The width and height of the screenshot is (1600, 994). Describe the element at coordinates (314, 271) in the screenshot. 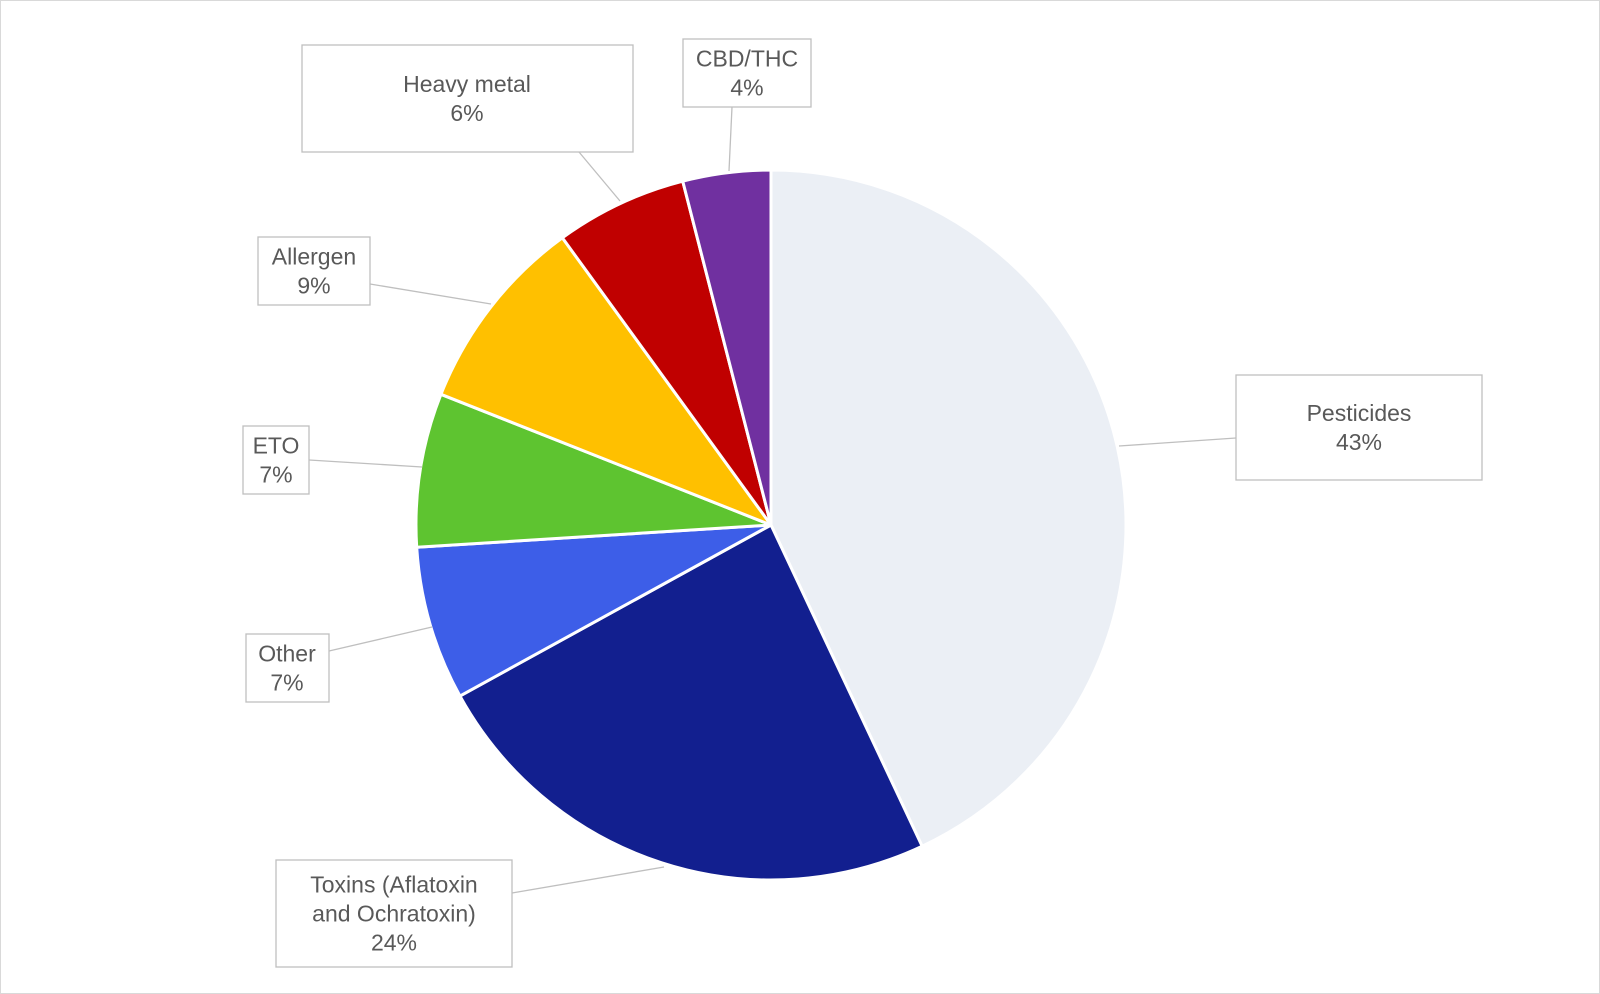

I see `data-label-box-allergen` at that location.